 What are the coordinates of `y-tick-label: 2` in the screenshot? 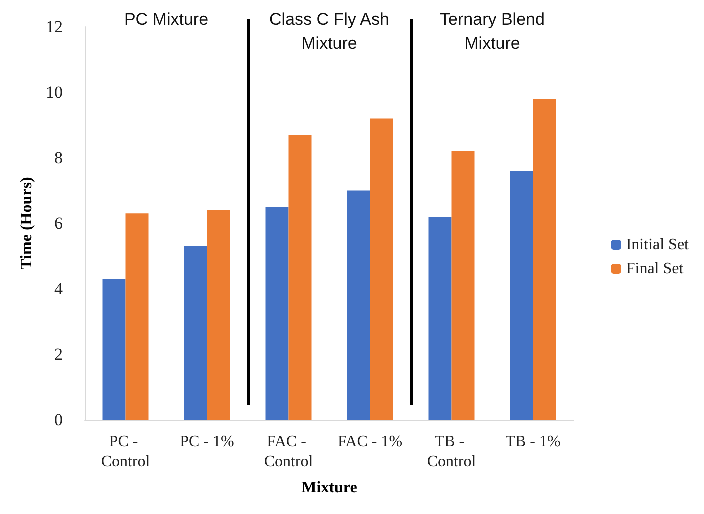 It's located at (58, 354).